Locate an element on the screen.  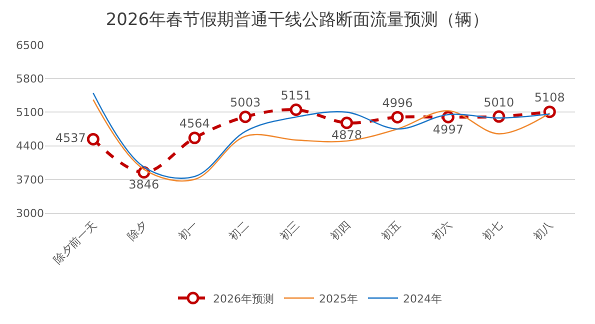
x-tick-label: 除夕 is located at coordinates (137, 231).